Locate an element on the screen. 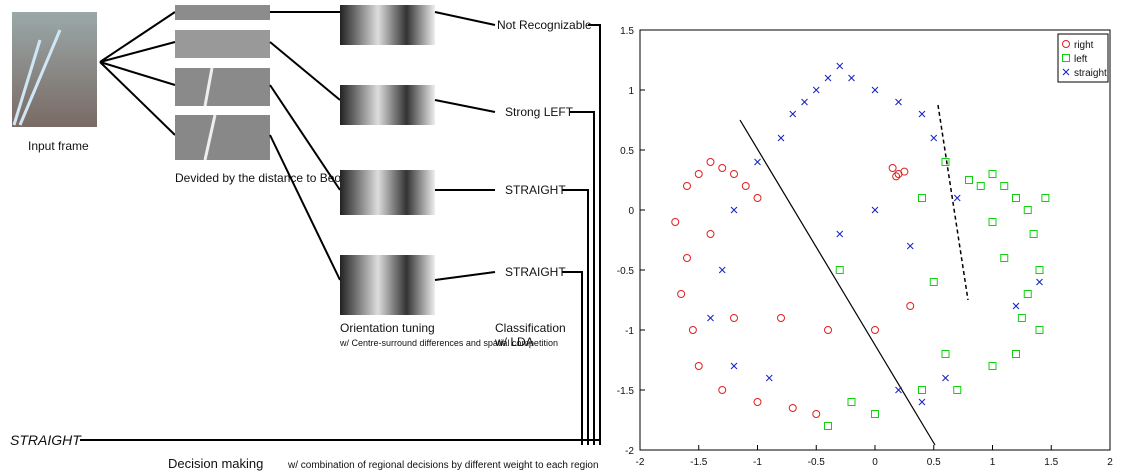 The width and height of the screenshot is (1128, 476). divided-label: Devided by the distance to Beobot is located at coordinates (266, 178).